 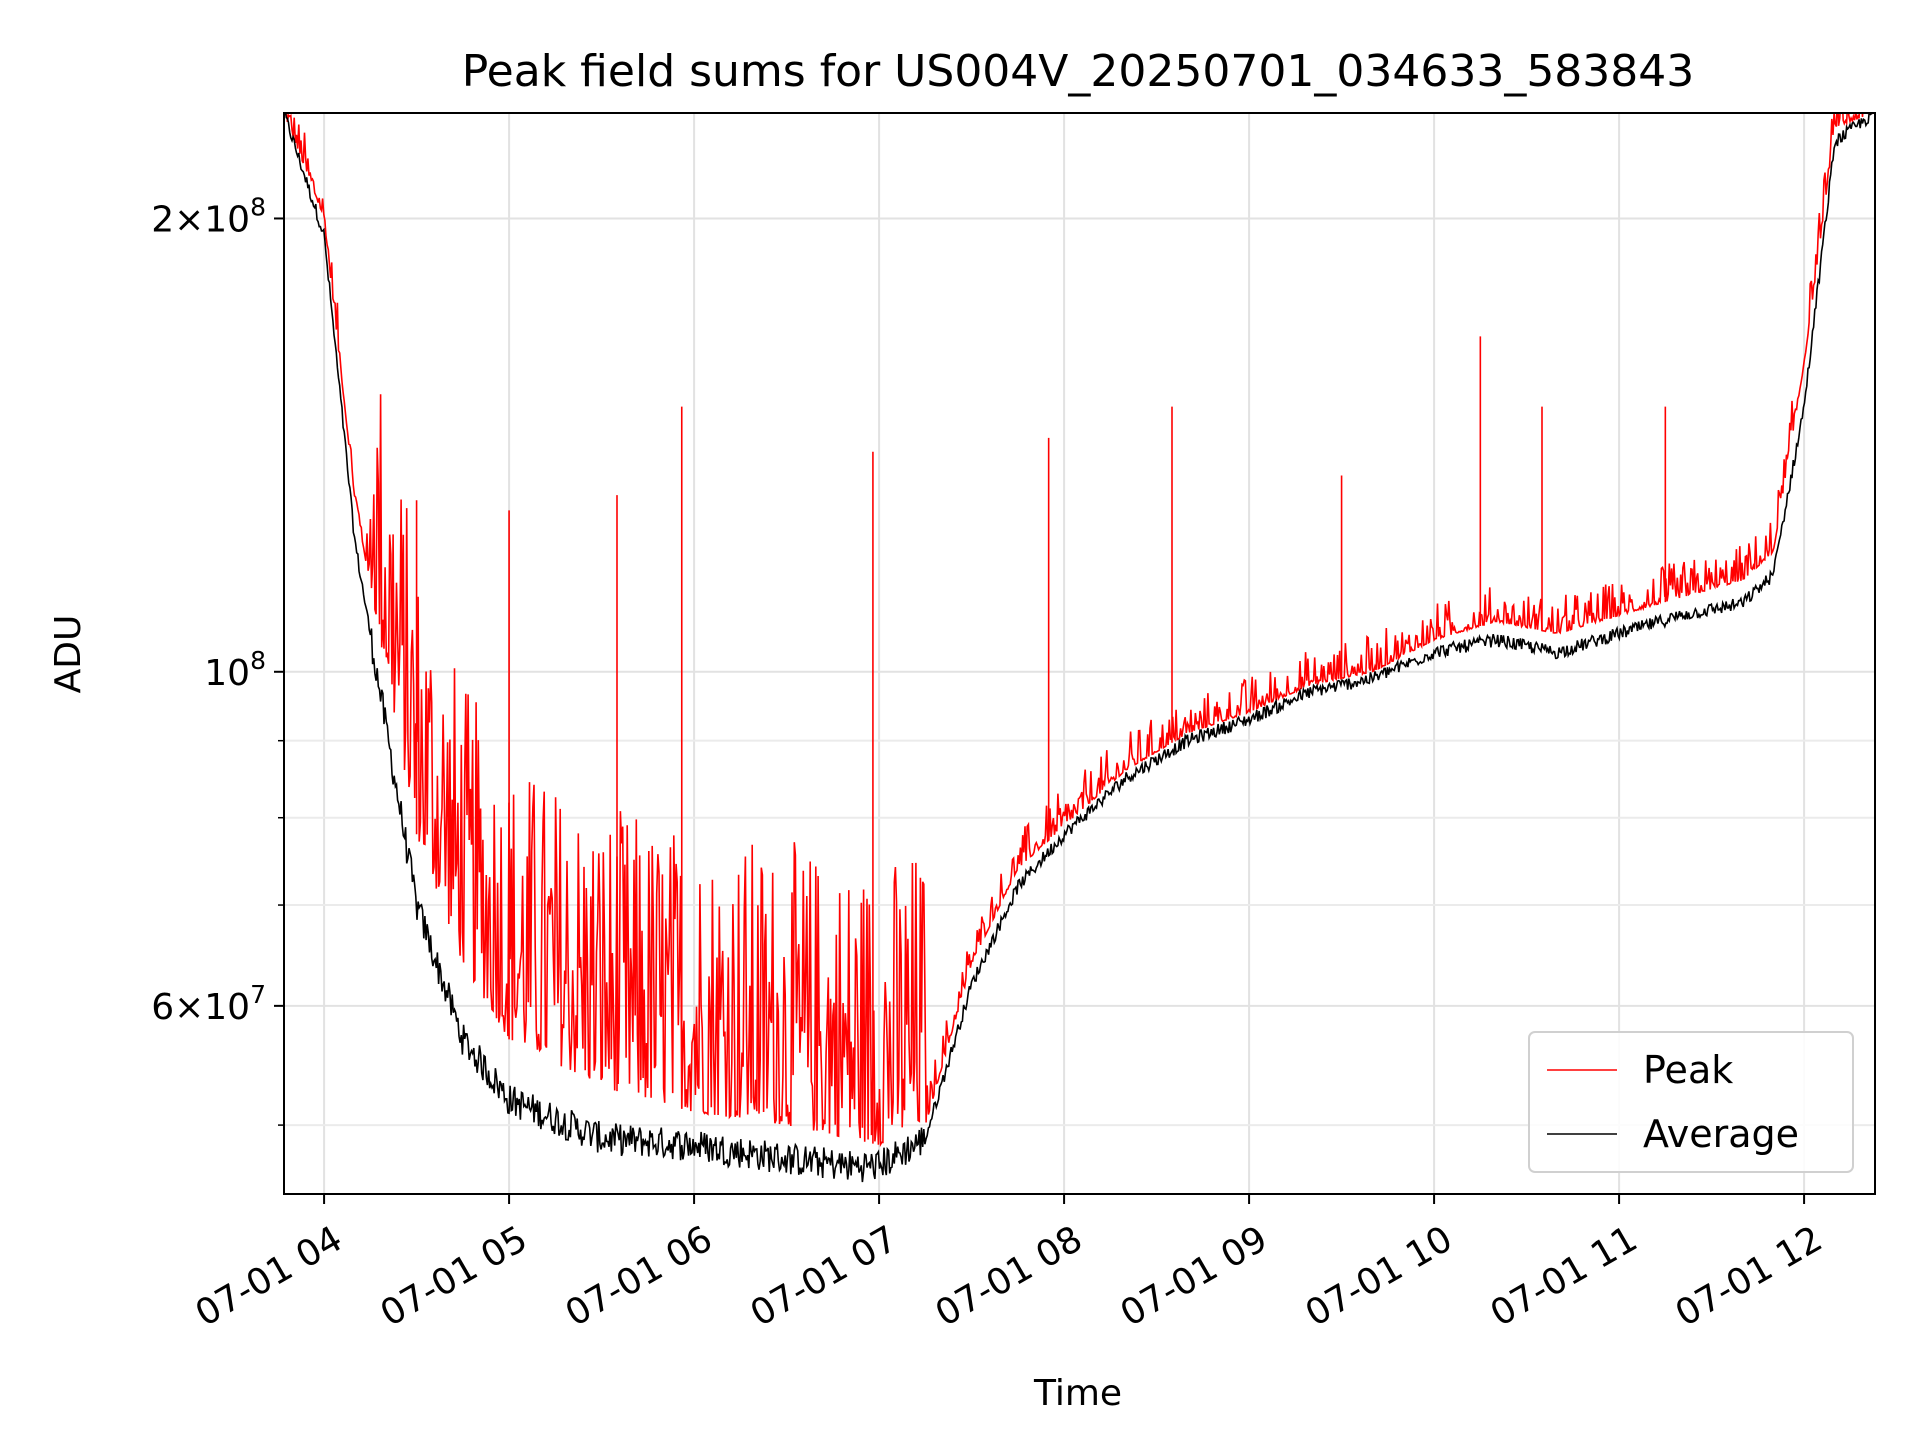 What do you see at coordinates (208, 1004) in the screenshot?
I see `y-tick-label: 6×107` at bounding box center [208, 1004].